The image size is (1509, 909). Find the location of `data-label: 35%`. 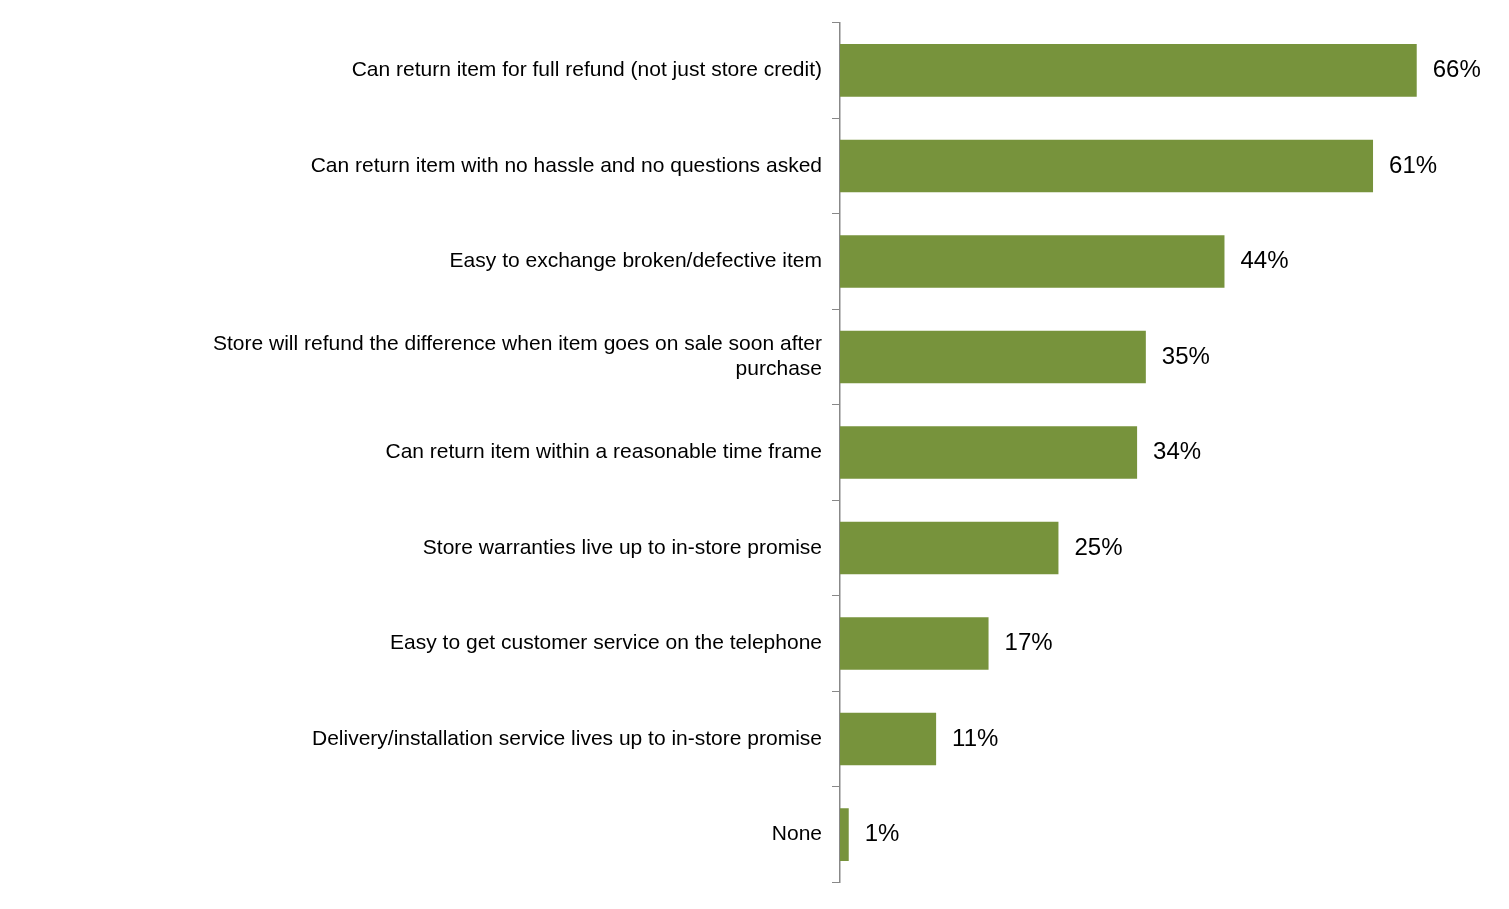

data-label: 35% is located at coordinates (1185, 355).